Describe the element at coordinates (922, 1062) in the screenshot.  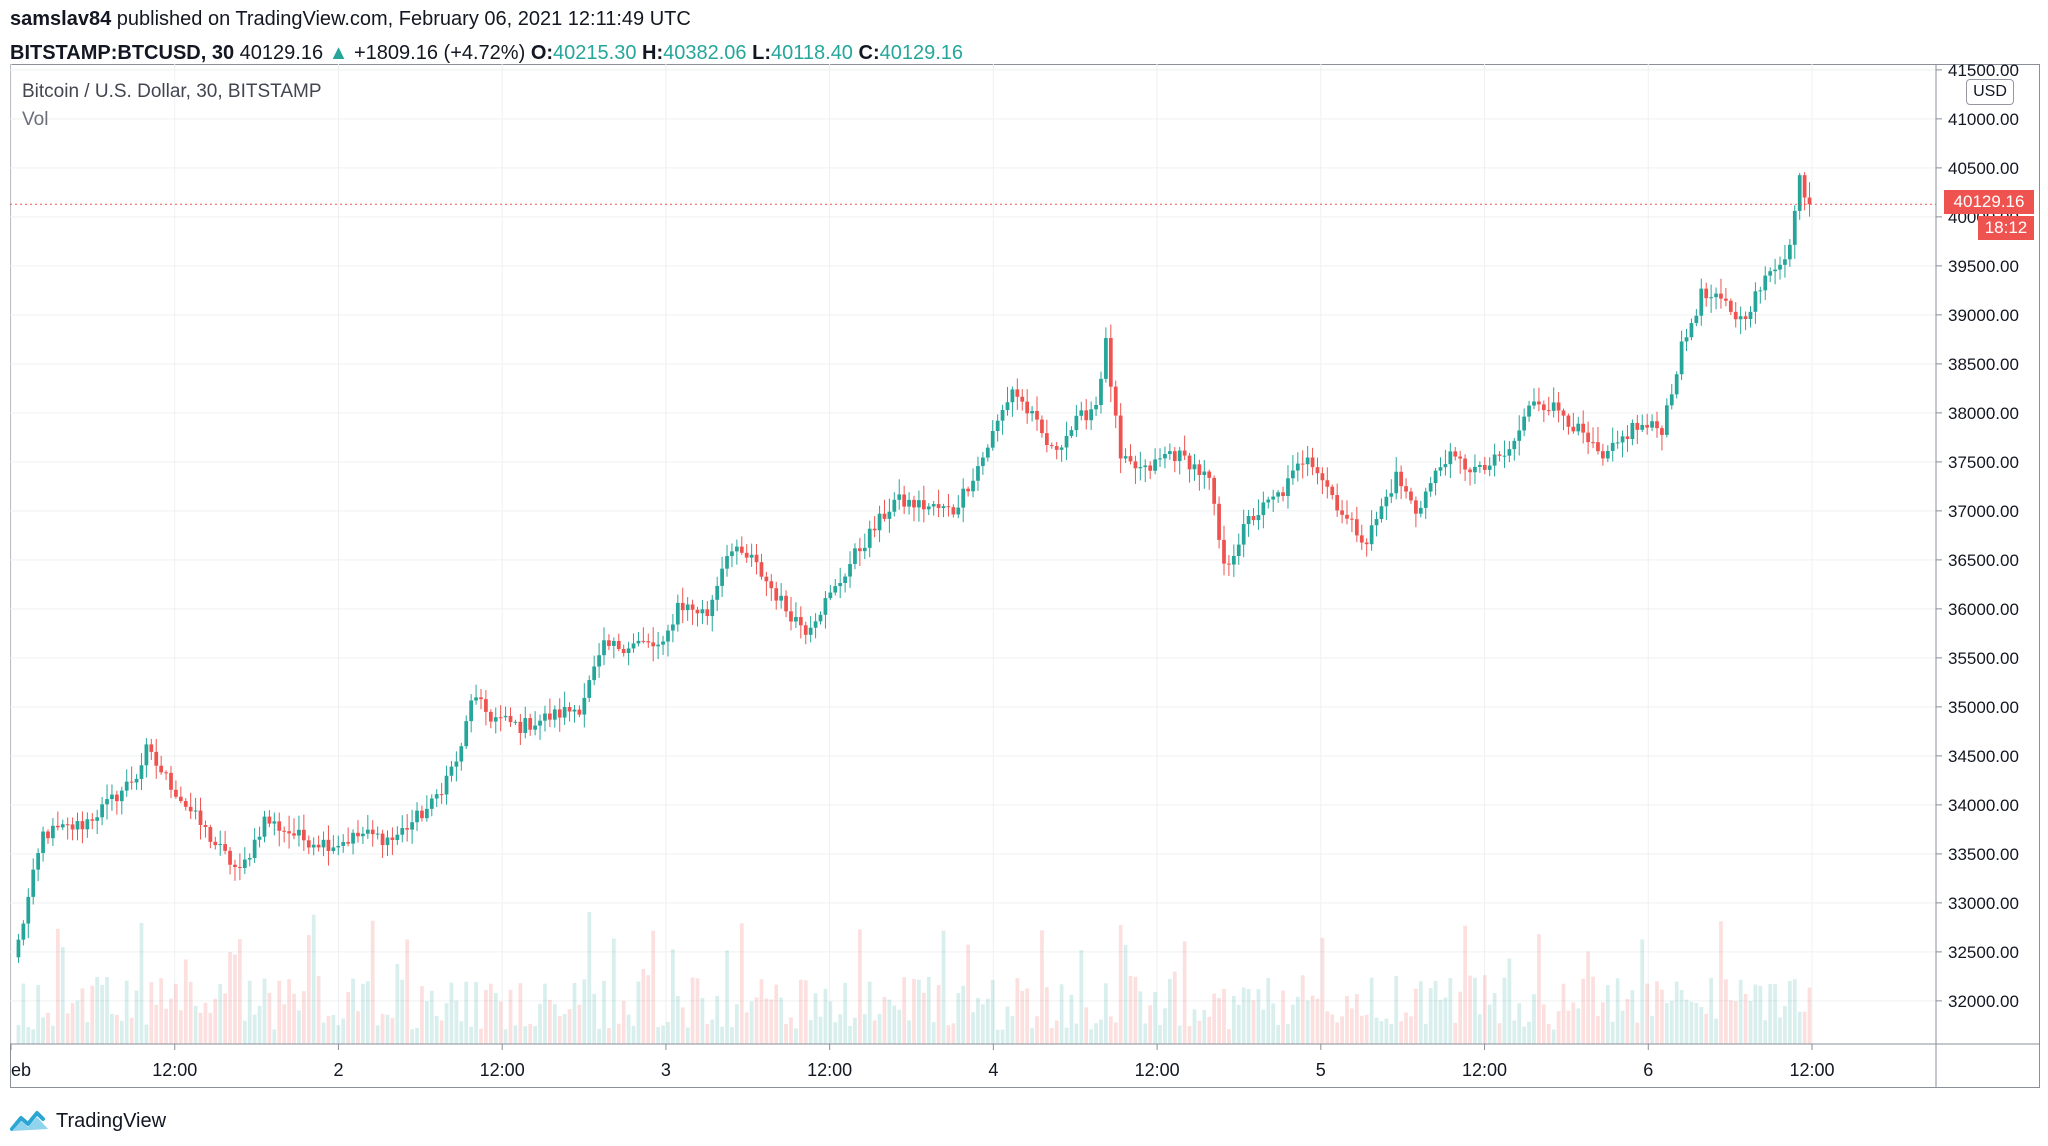
I see `time-axis: eb 12:00 2 12:00 3 12:00 4 12:00 5 12:00 6 12:00` at that location.